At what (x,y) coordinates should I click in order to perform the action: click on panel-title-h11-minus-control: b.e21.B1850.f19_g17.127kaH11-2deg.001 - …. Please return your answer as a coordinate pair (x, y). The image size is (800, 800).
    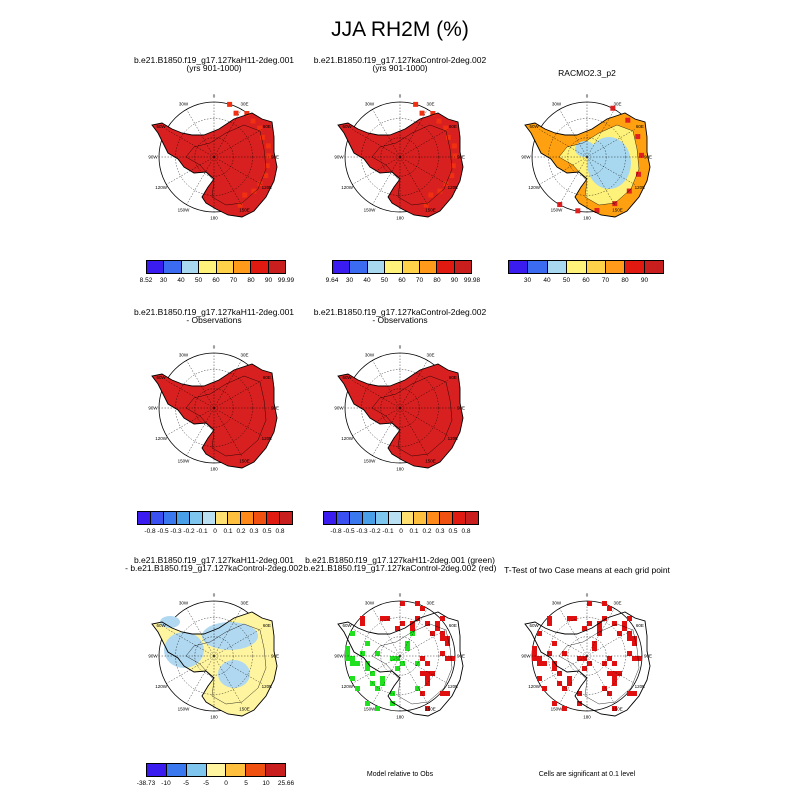
    Looking at the image, I should click on (214, 564).